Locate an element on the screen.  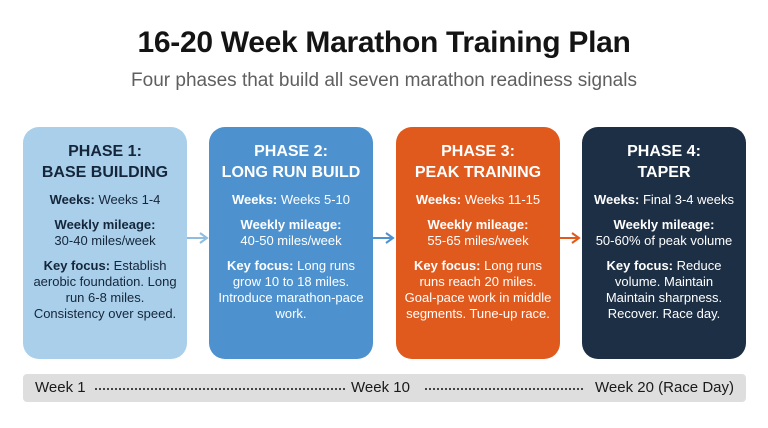
phase-weeks: Weeks: Weeks 1-4 is located at coordinates (105, 200).